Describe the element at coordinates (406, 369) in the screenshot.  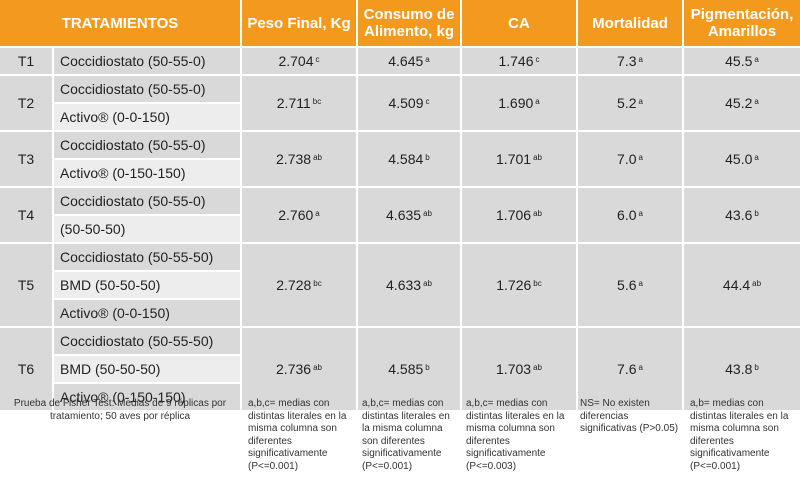
I see `value-number: 4.585` at that location.